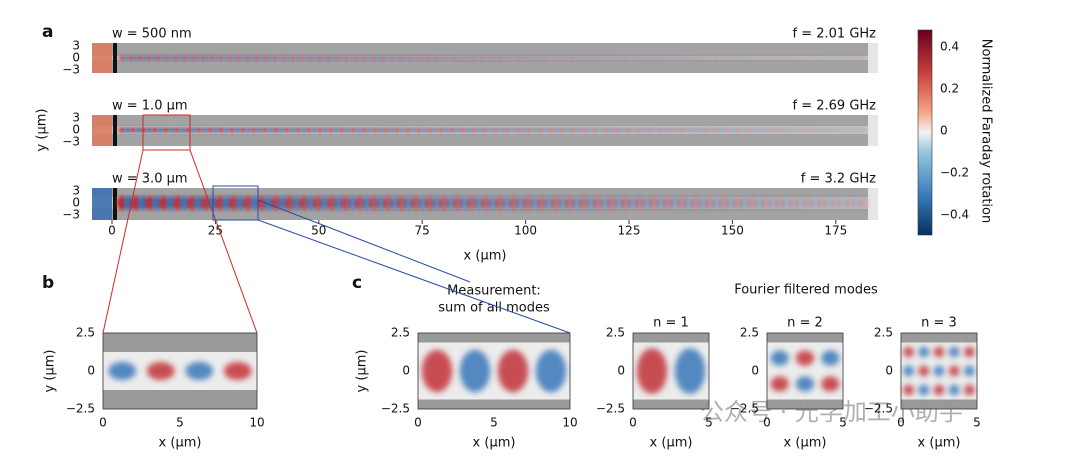 Image resolution: width=1080 pixels, height=457 pixels. What do you see at coordinates (103, 423) in the screenshot?
I see `x-tick-label: 0` at bounding box center [103, 423].